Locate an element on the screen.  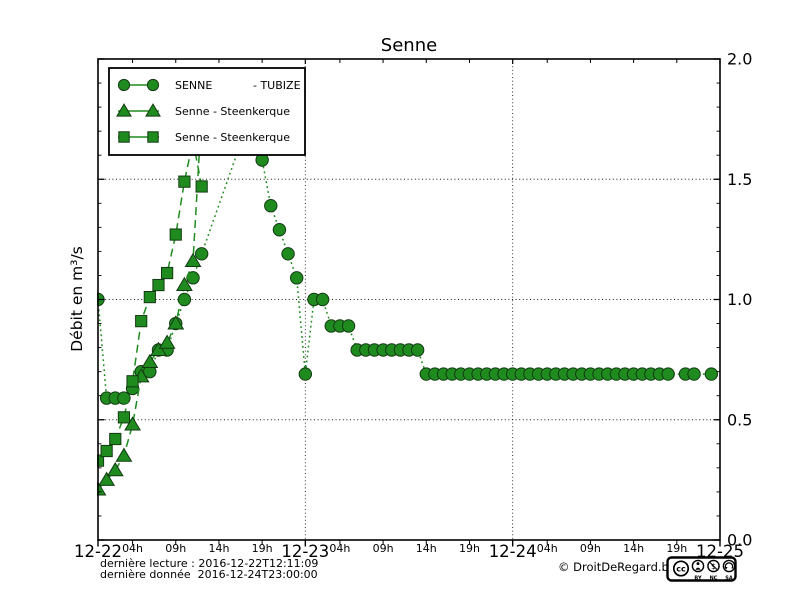
last-data-text: dernière donnée 2016-12-24T23:00:00 is located at coordinates (209, 574).